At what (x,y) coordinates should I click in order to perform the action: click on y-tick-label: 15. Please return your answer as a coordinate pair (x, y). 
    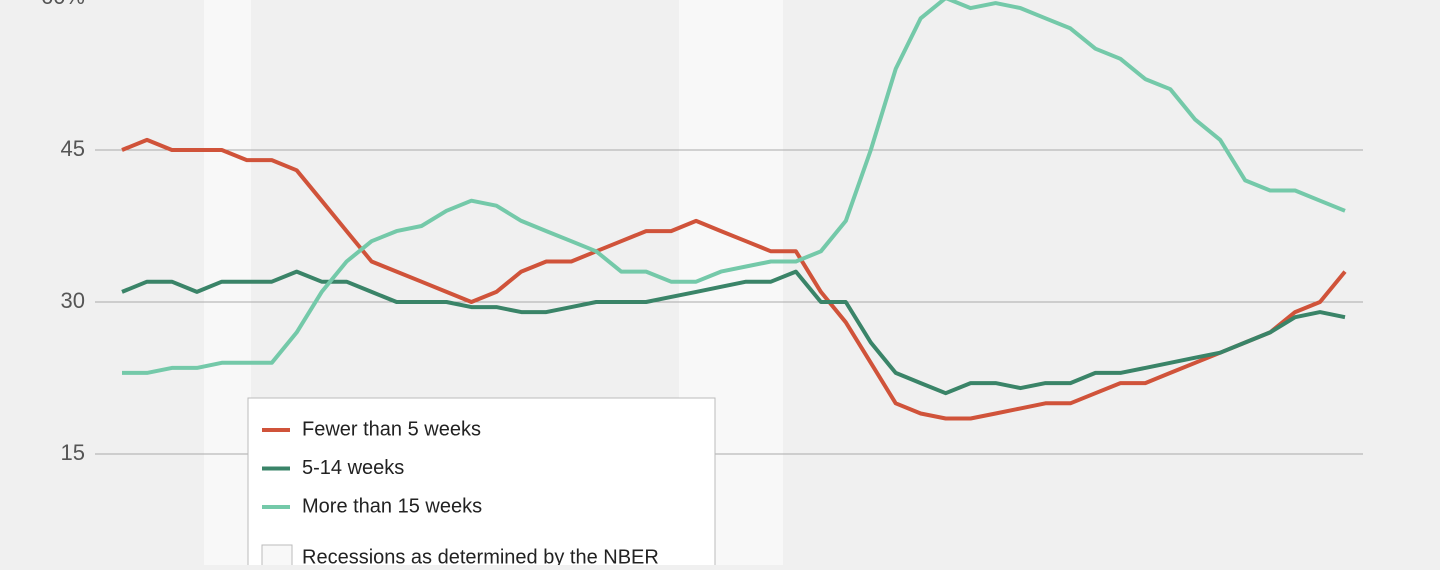
    Looking at the image, I should click on (73, 452).